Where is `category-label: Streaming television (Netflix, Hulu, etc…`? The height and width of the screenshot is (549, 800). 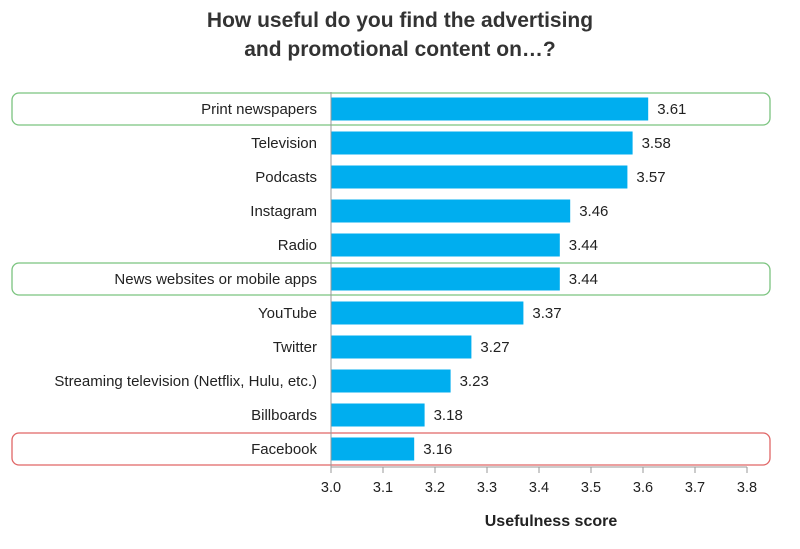 category-label: Streaming television (Netflix, Hulu, etc… is located at coordinates (185, 381).